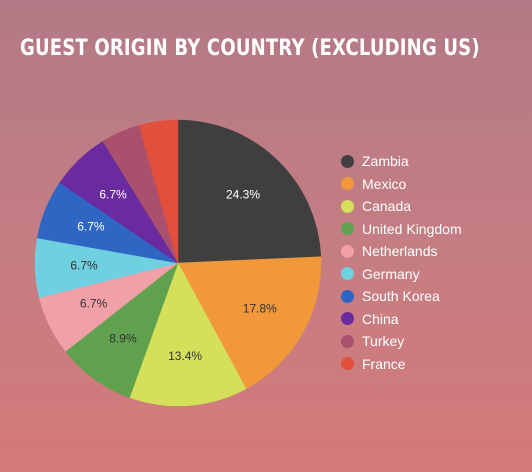  Describe the element at coordinates (384, 363) in the screenshot. I see `legend-label: France` at that location.